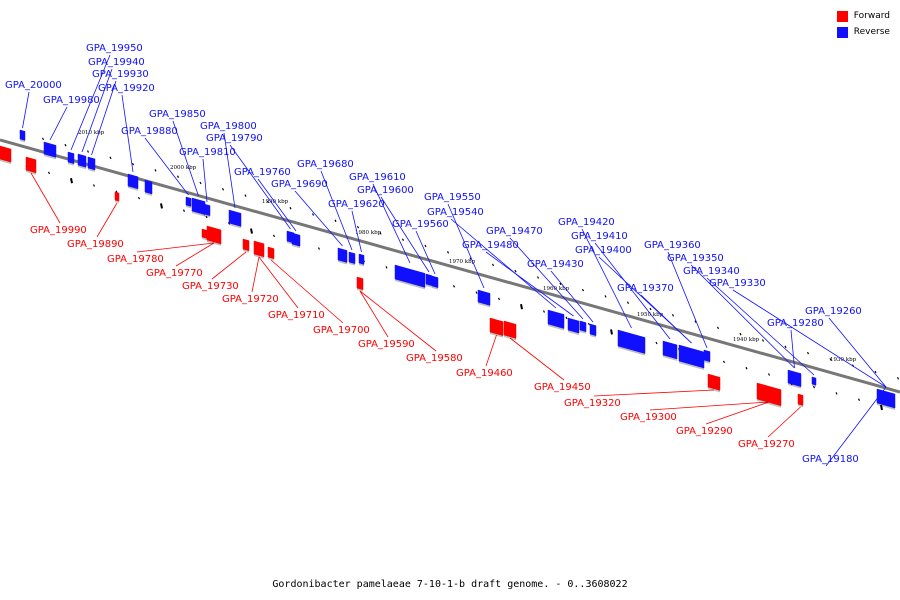 The image size is (900, 600). What do you see at coordinates (484, 373) in the screenshot?
I see `forward-gene-label: GPA_19460` at bounding box center [484, 373].